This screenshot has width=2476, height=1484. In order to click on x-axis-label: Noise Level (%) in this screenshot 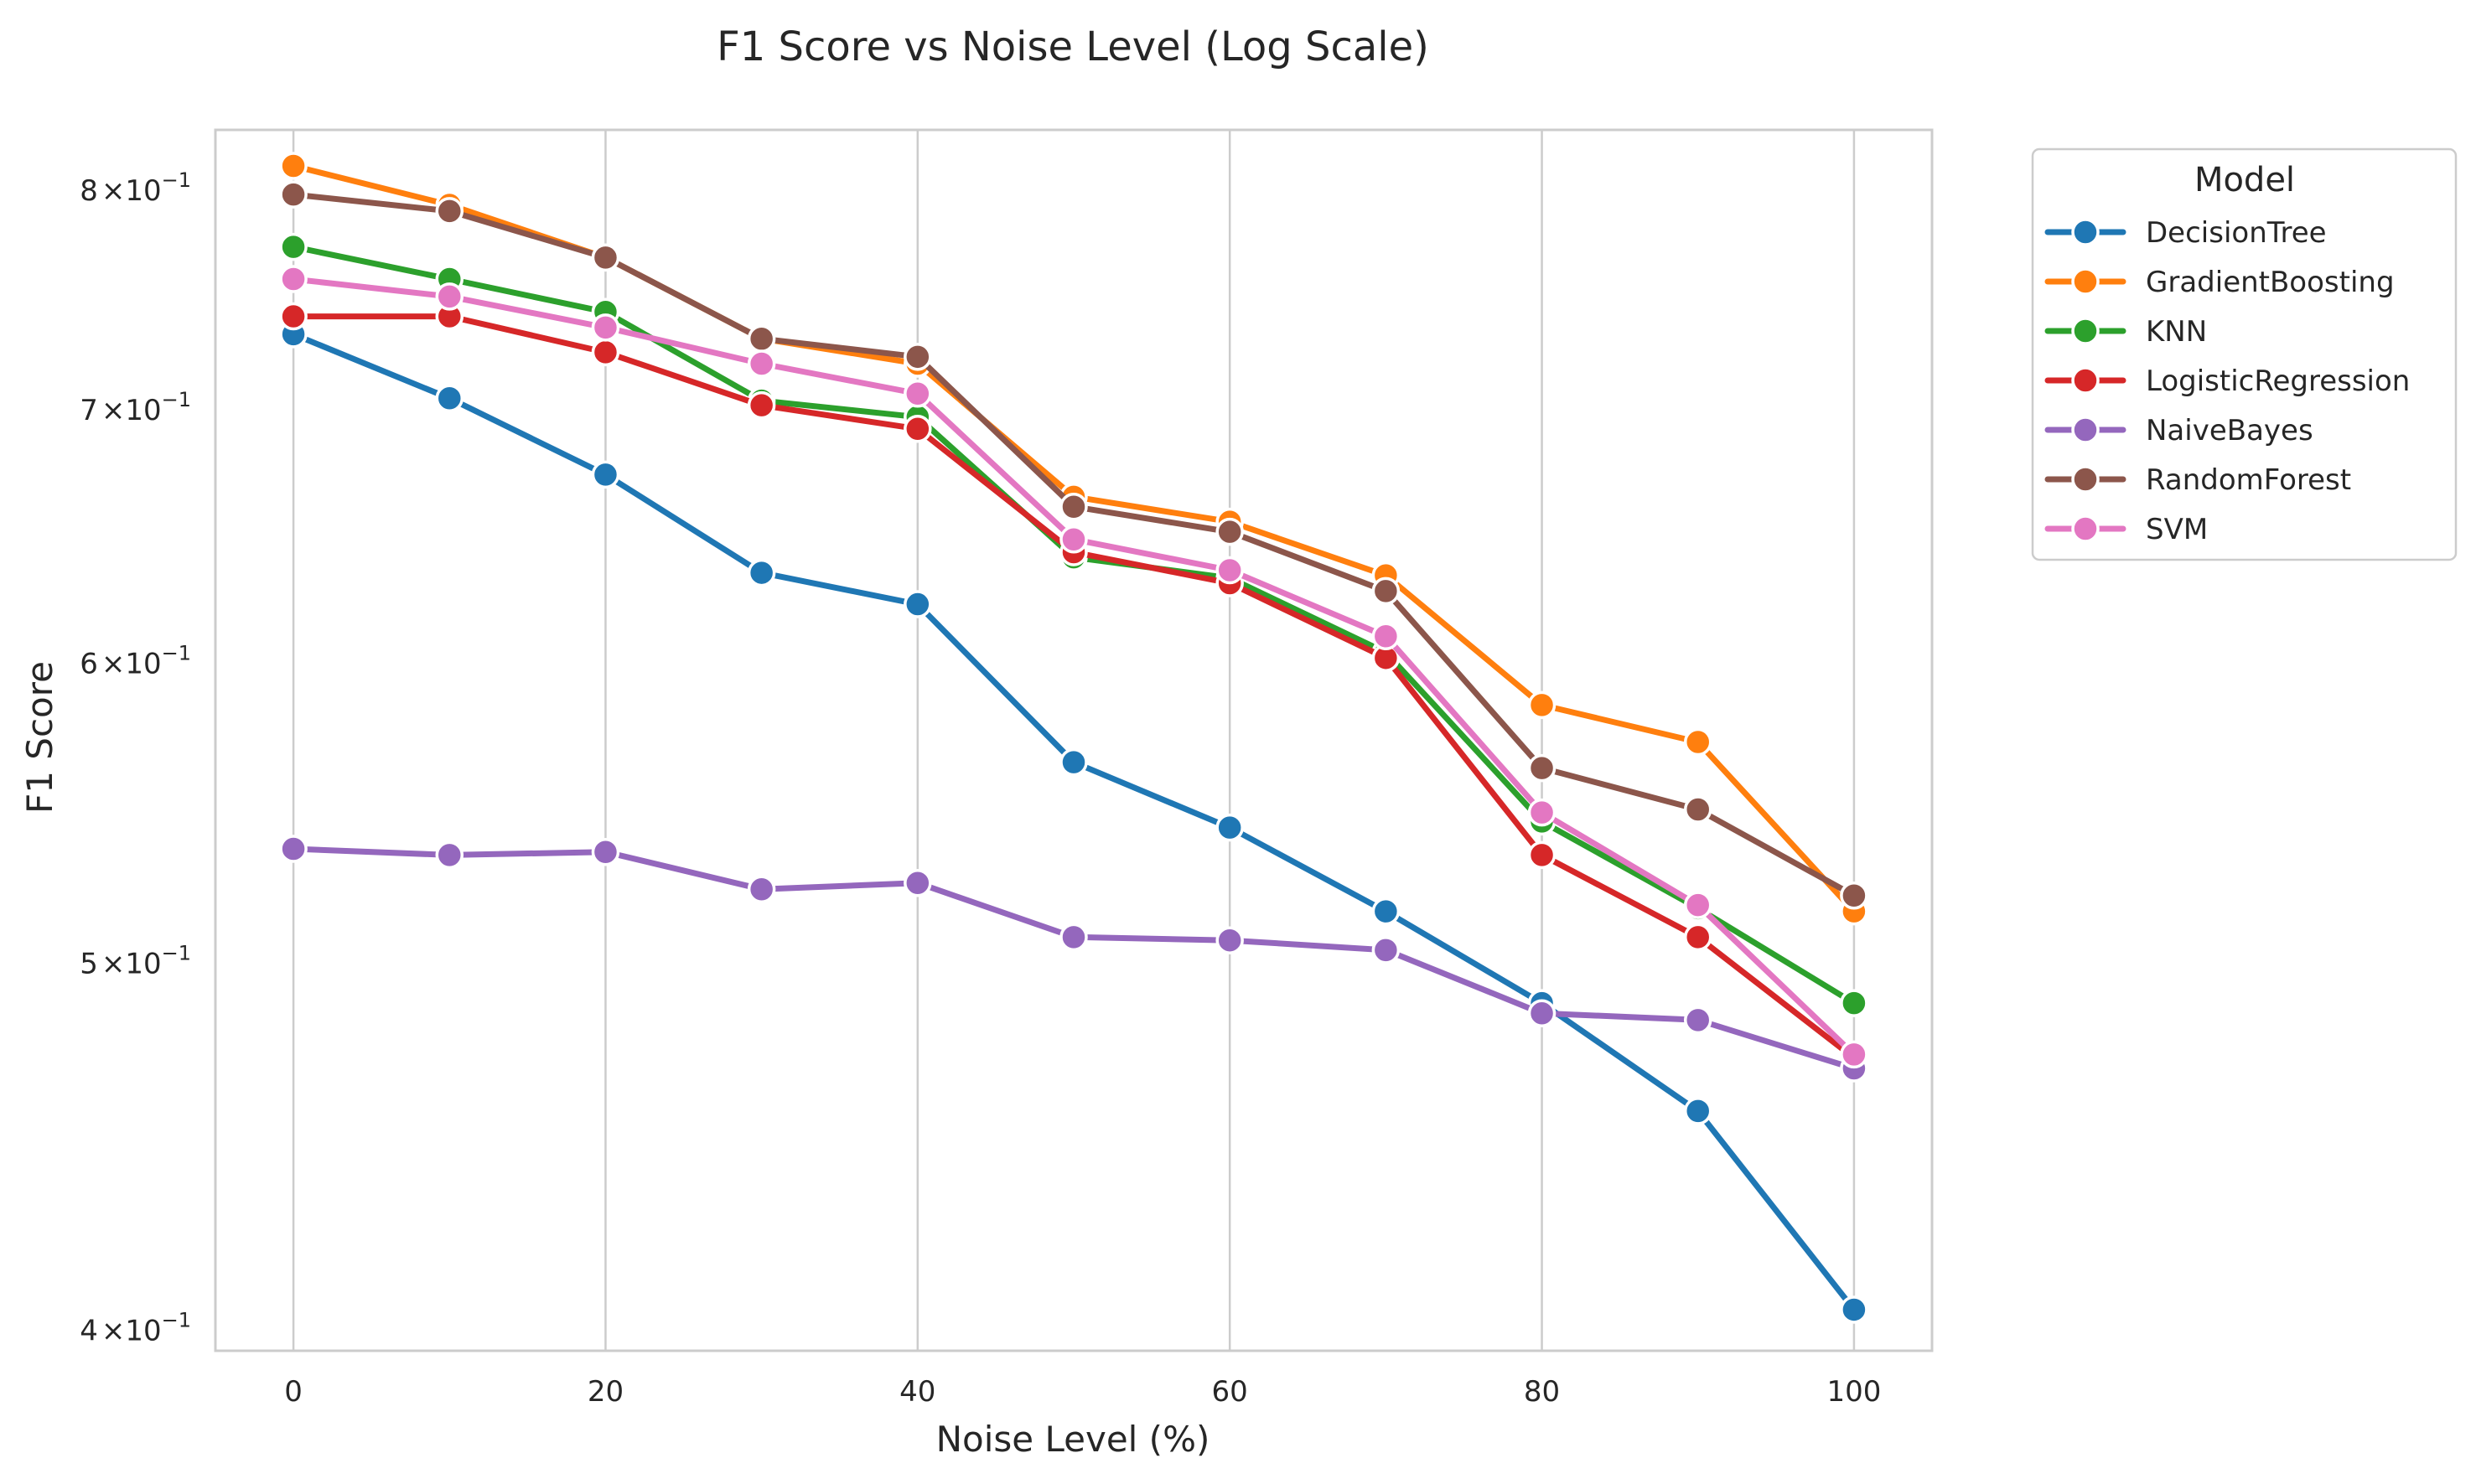, I will do `click(1073, 1440)`.